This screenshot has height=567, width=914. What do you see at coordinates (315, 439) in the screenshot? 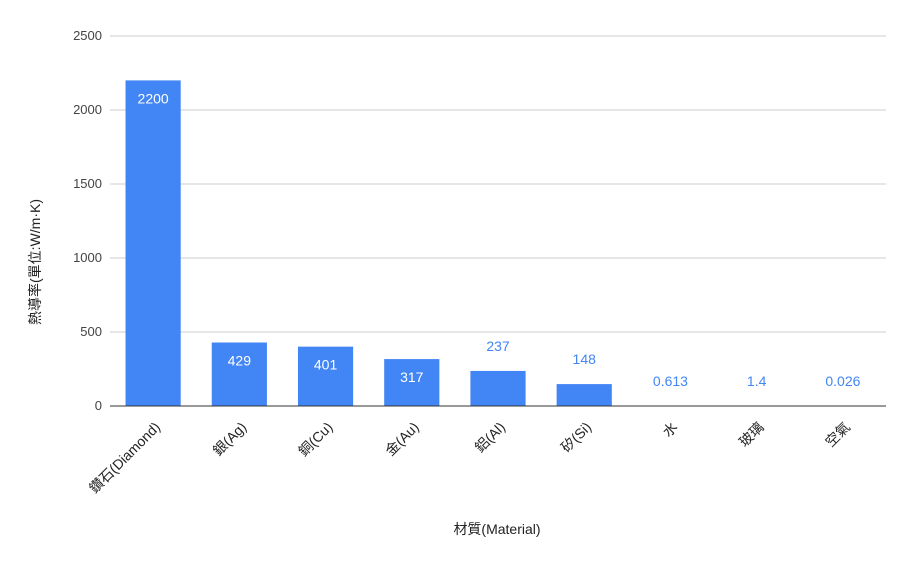
I see `x-tick-label: 銅(Cu)` at bounding box center [315, 439].